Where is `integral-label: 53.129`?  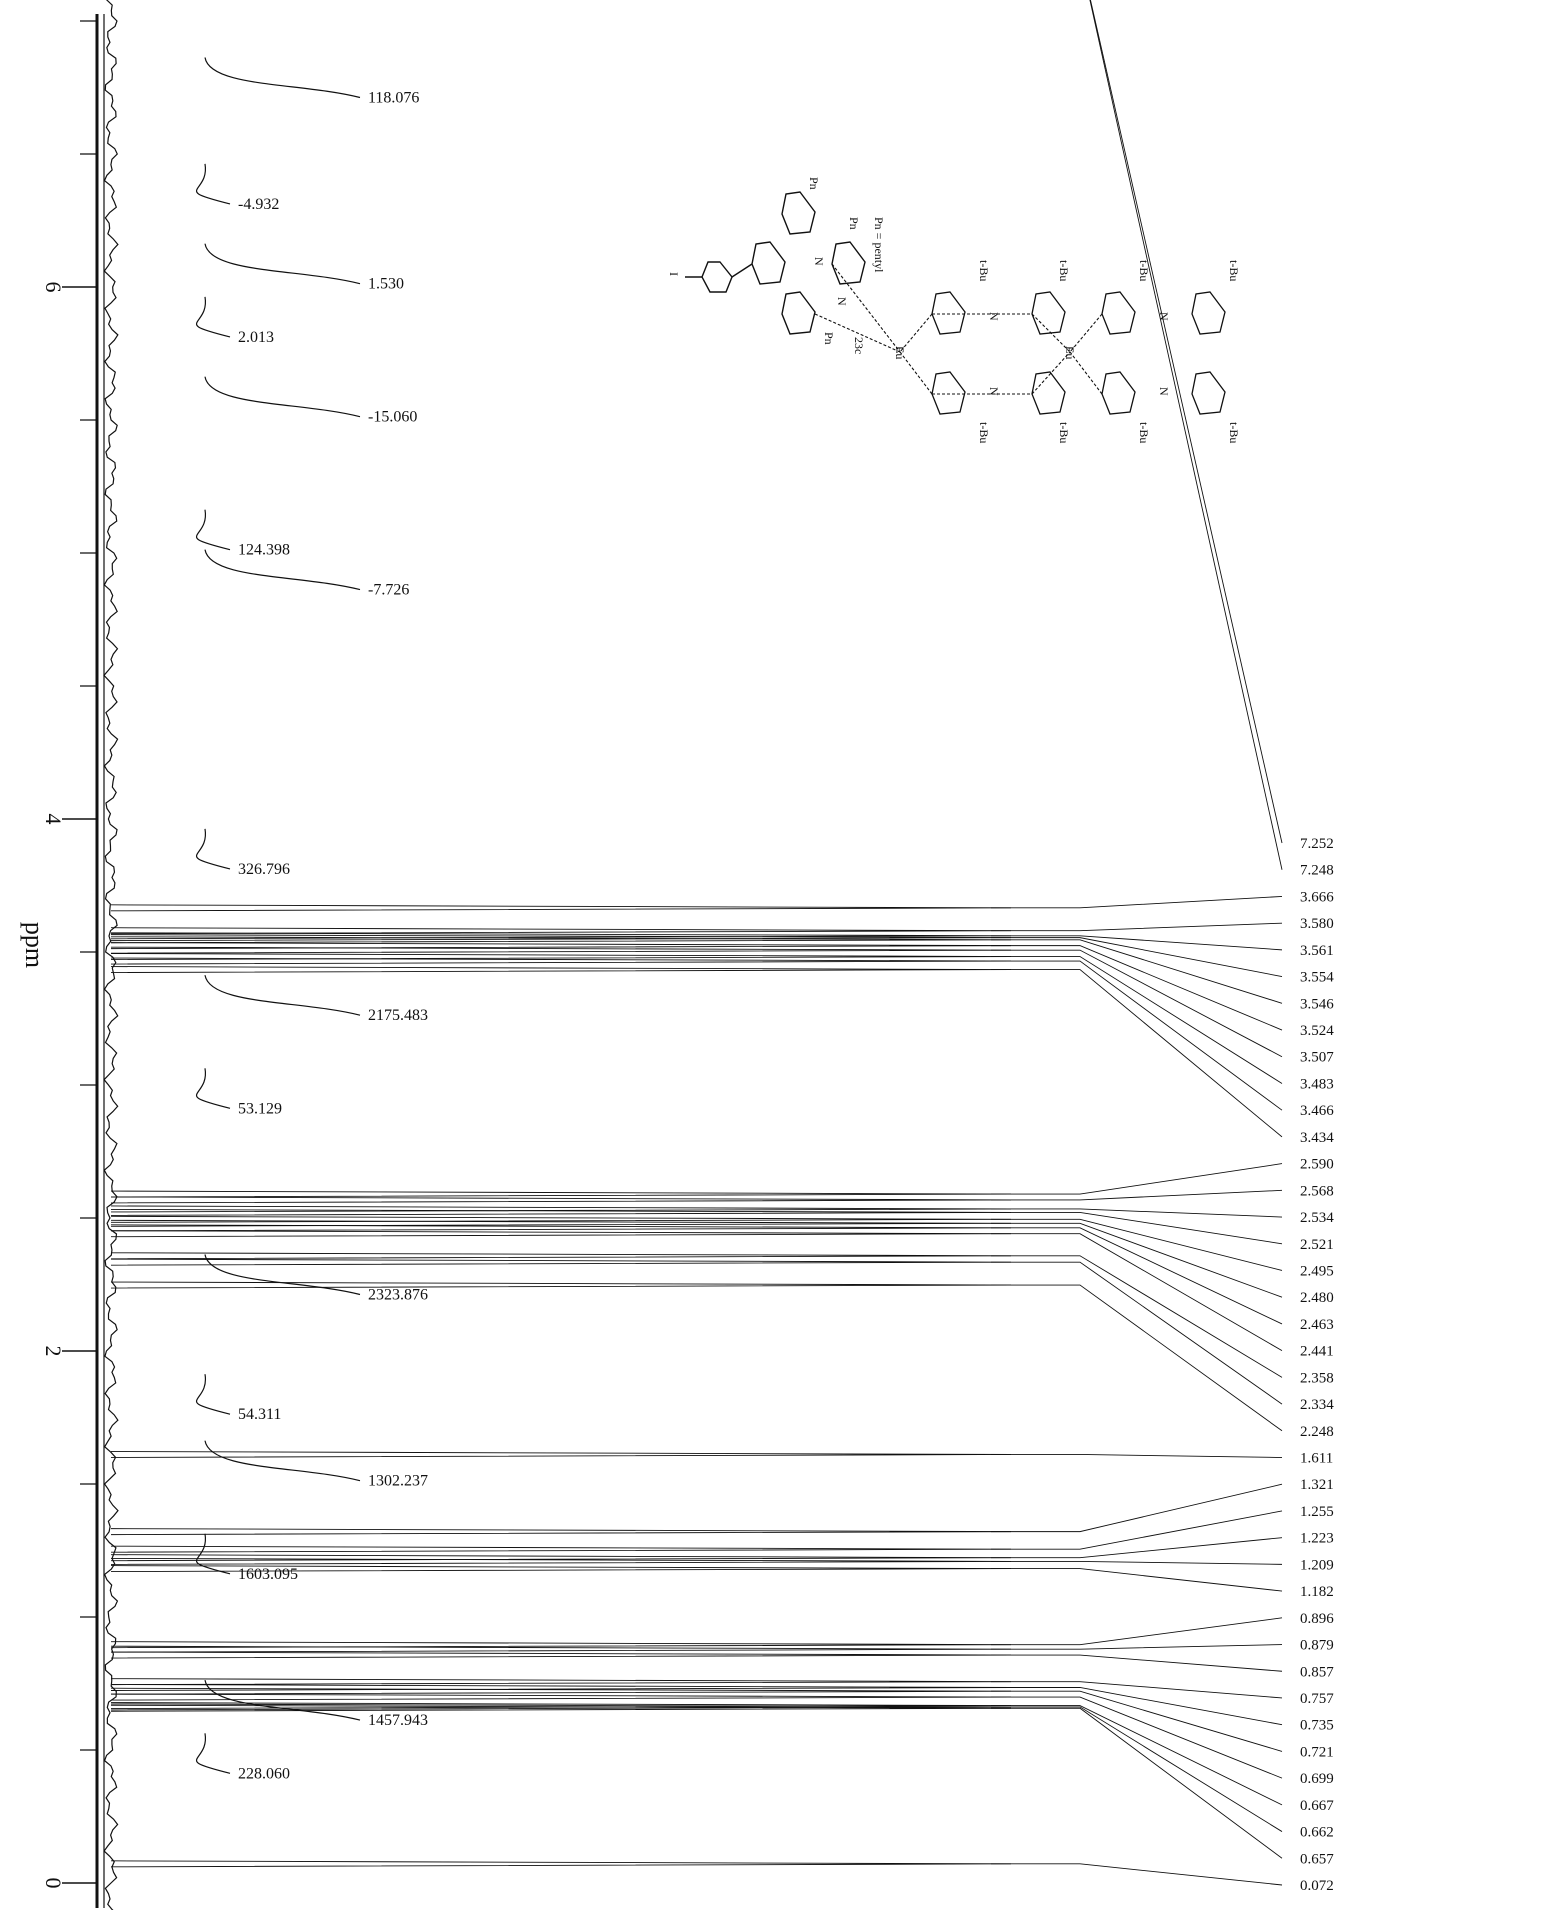
integral-label: 53.129 is located at coordinates (260, 1108).